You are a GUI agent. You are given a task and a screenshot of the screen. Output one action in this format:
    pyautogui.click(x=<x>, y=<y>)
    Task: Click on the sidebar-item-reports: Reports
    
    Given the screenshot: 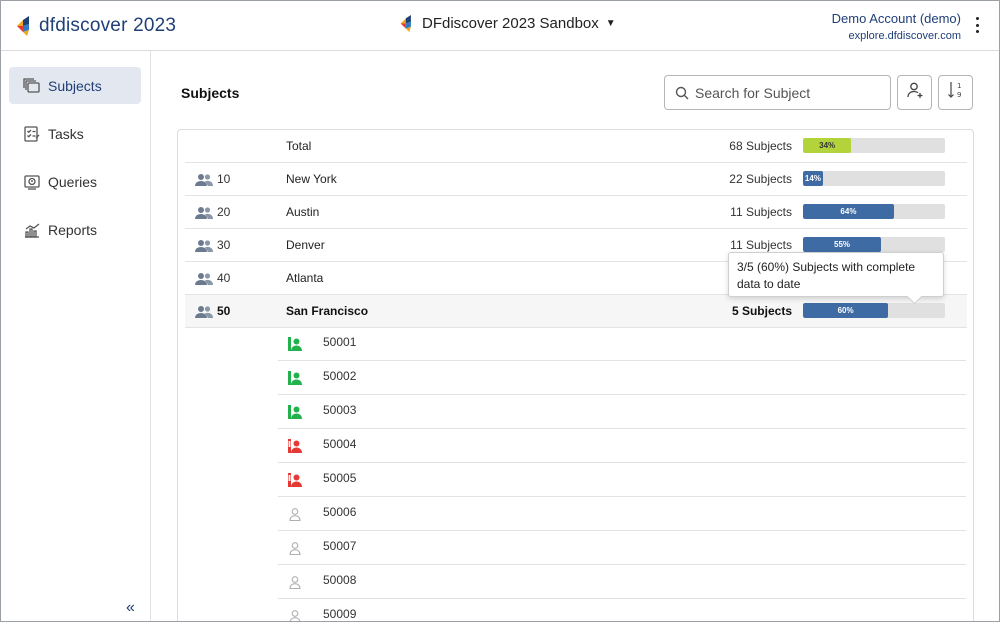 What is the action you would take?
    pyautogui.click(x=75, y=229)
    